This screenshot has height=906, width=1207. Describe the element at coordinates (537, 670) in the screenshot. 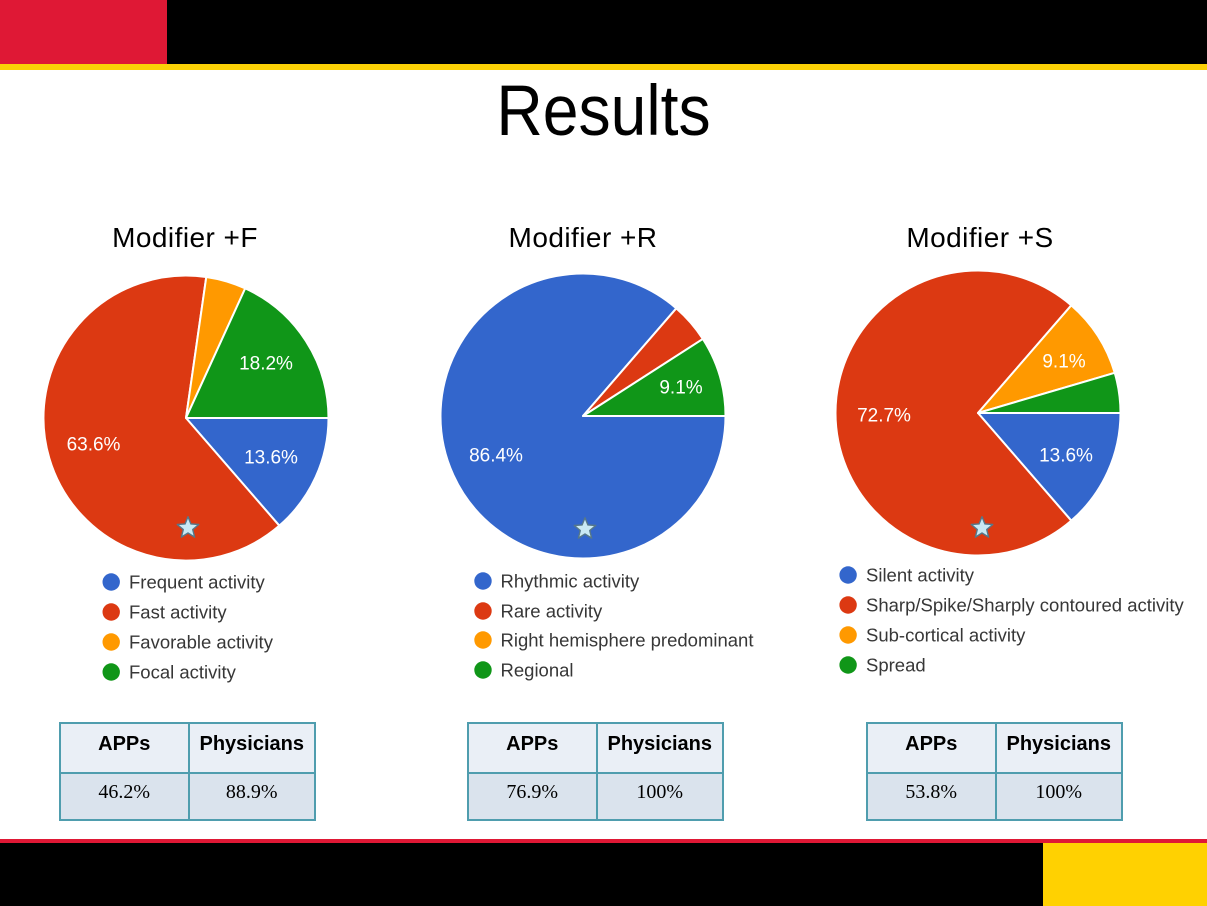

I see `svg-text: Regional` at that location.